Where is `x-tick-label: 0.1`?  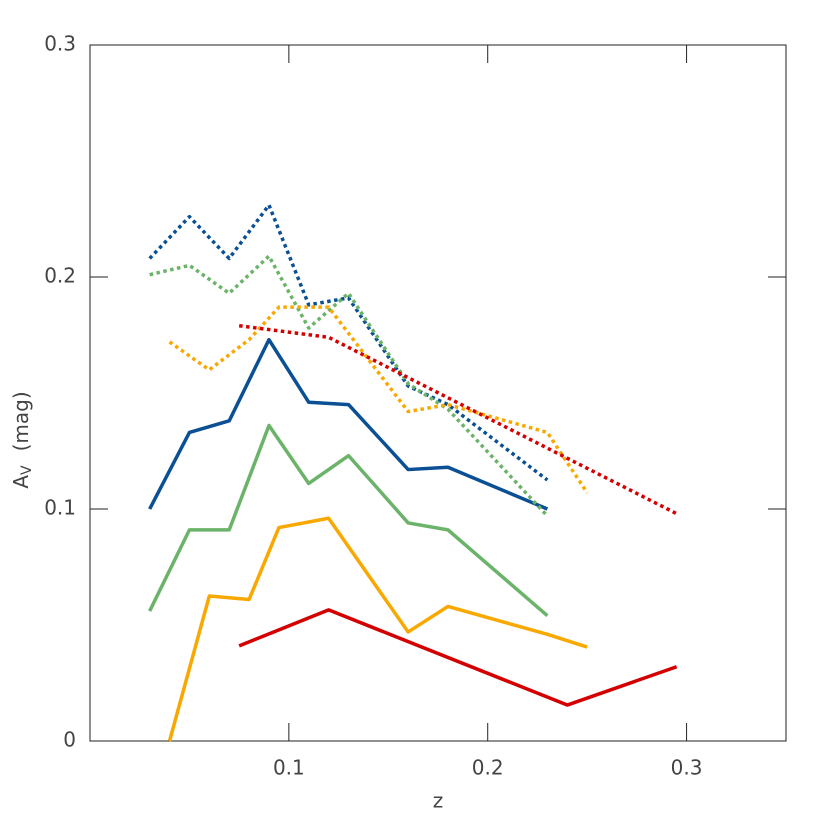 x-tick-label: 0.1 is located at coordinates (289, 768).